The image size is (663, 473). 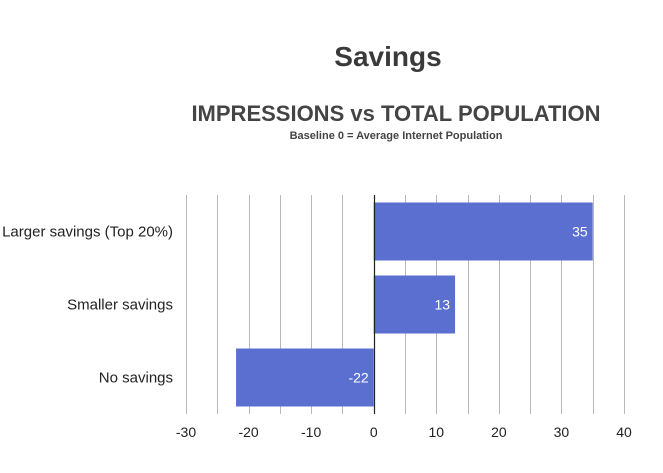 What do you see at coordinates (87, 232) in the screenshot?
I see `category-label-0: Larger savings (Top 20%)` at bounding box center [87, 232].